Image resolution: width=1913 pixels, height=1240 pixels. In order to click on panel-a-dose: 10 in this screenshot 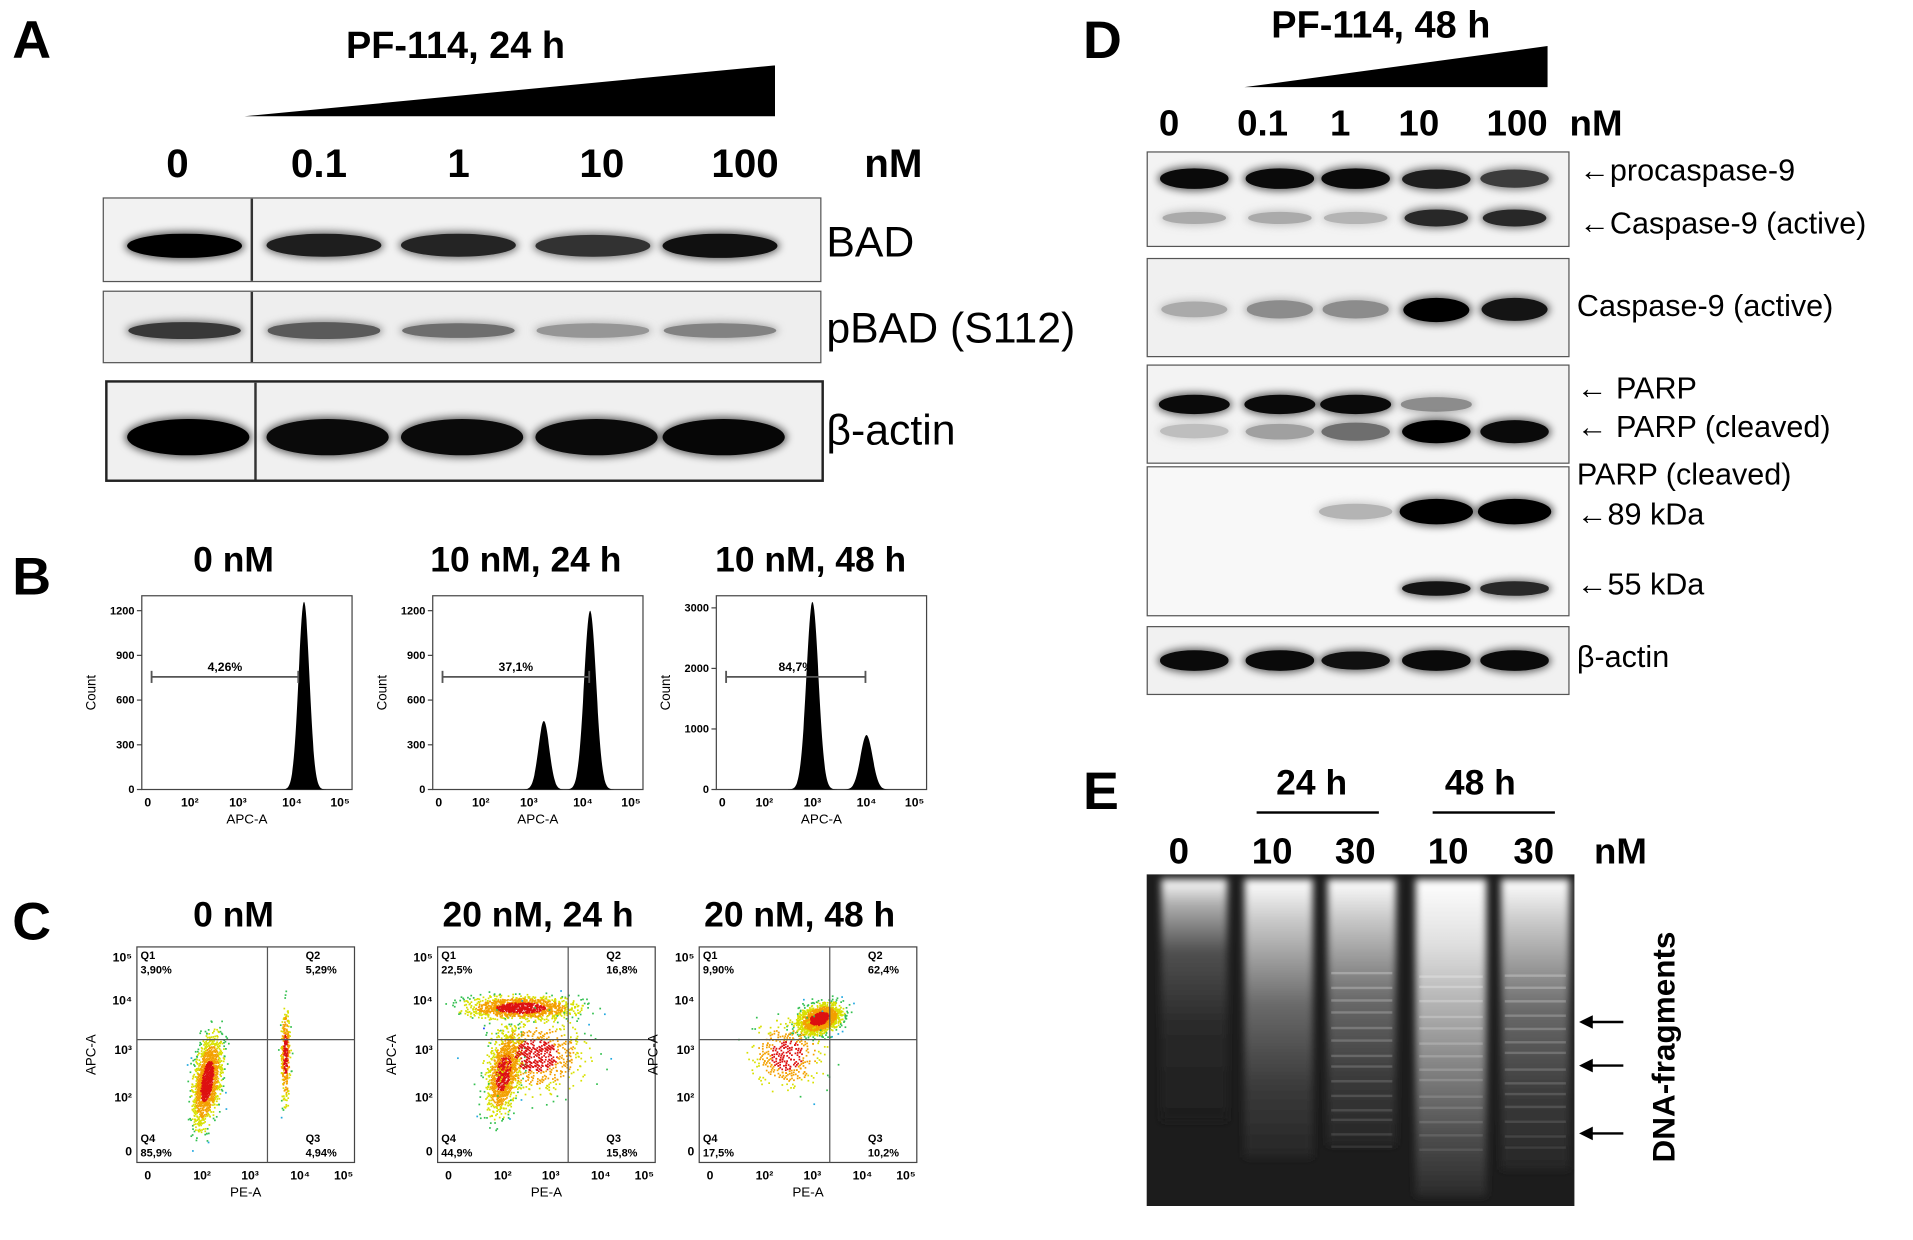, I will do `click(602, 163)`.